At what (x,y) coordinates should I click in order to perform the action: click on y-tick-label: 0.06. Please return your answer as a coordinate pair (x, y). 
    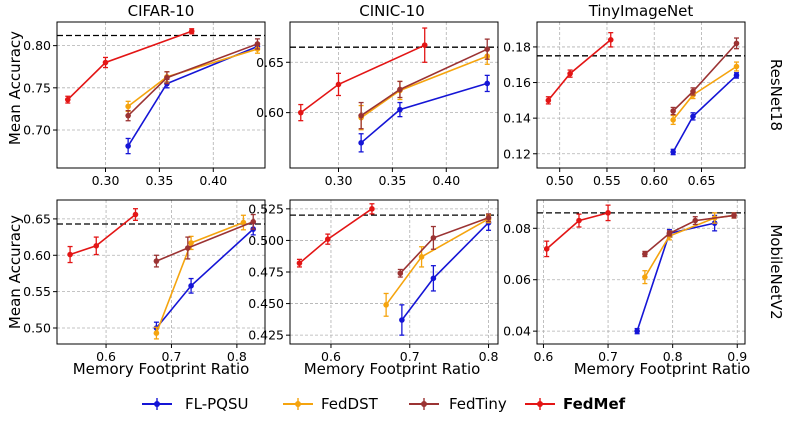
    Looking at the image, I should click on (517, 279).